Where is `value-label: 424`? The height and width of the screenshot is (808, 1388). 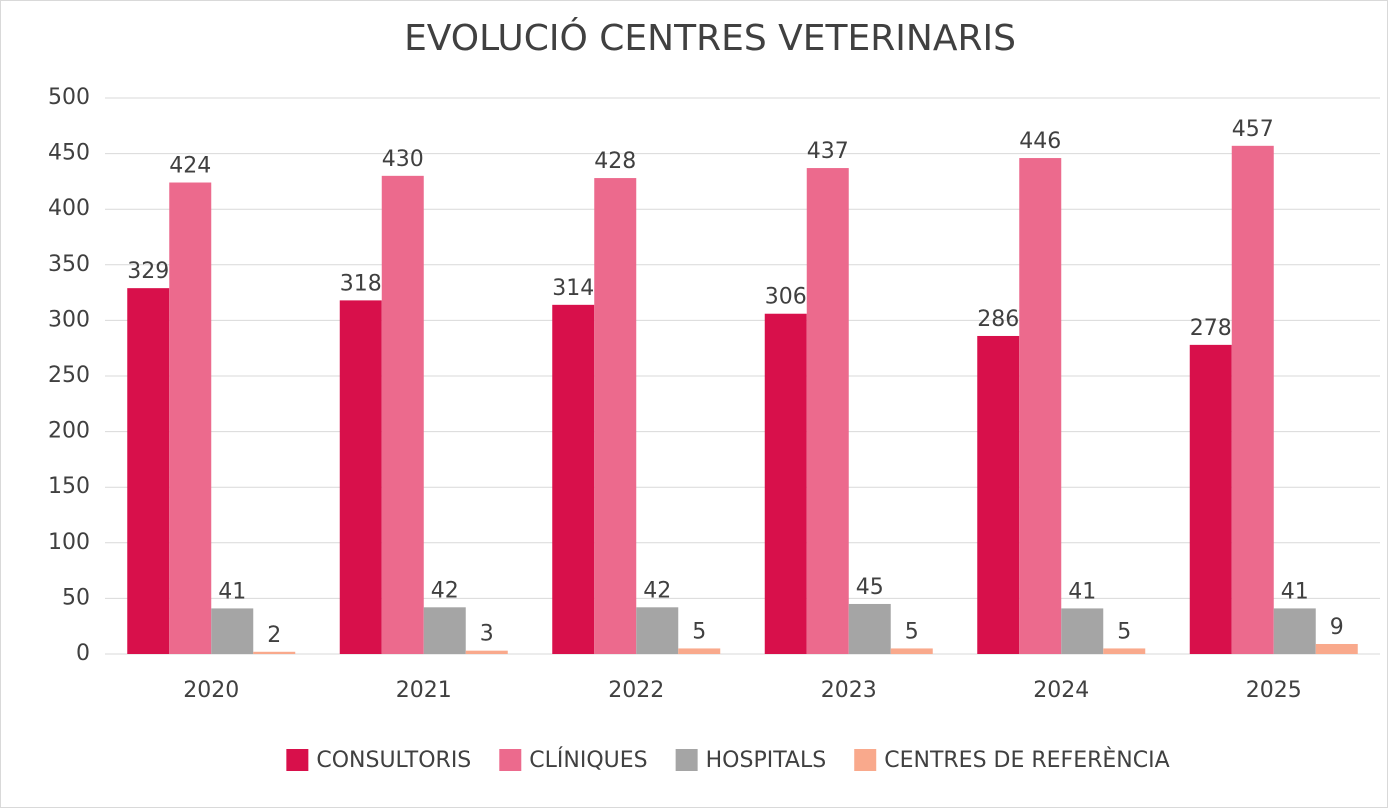 value-label: 424 is located at coordinates (190, 166).